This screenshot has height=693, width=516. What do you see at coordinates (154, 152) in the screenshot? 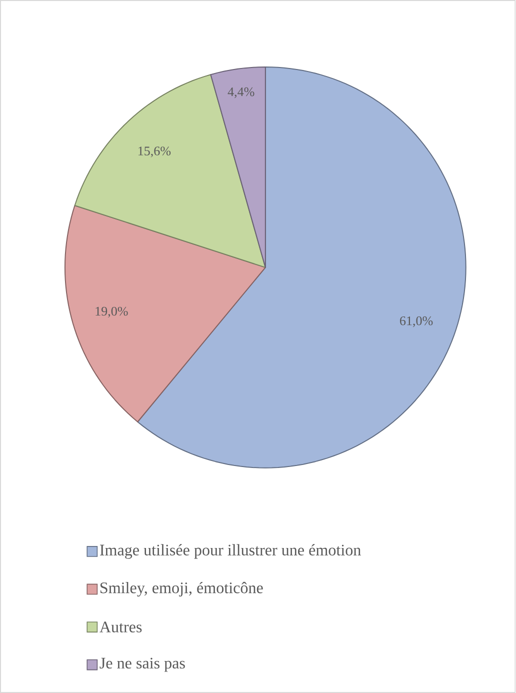
I see `data-label: 15,6%` at bounding box center [154, 152].